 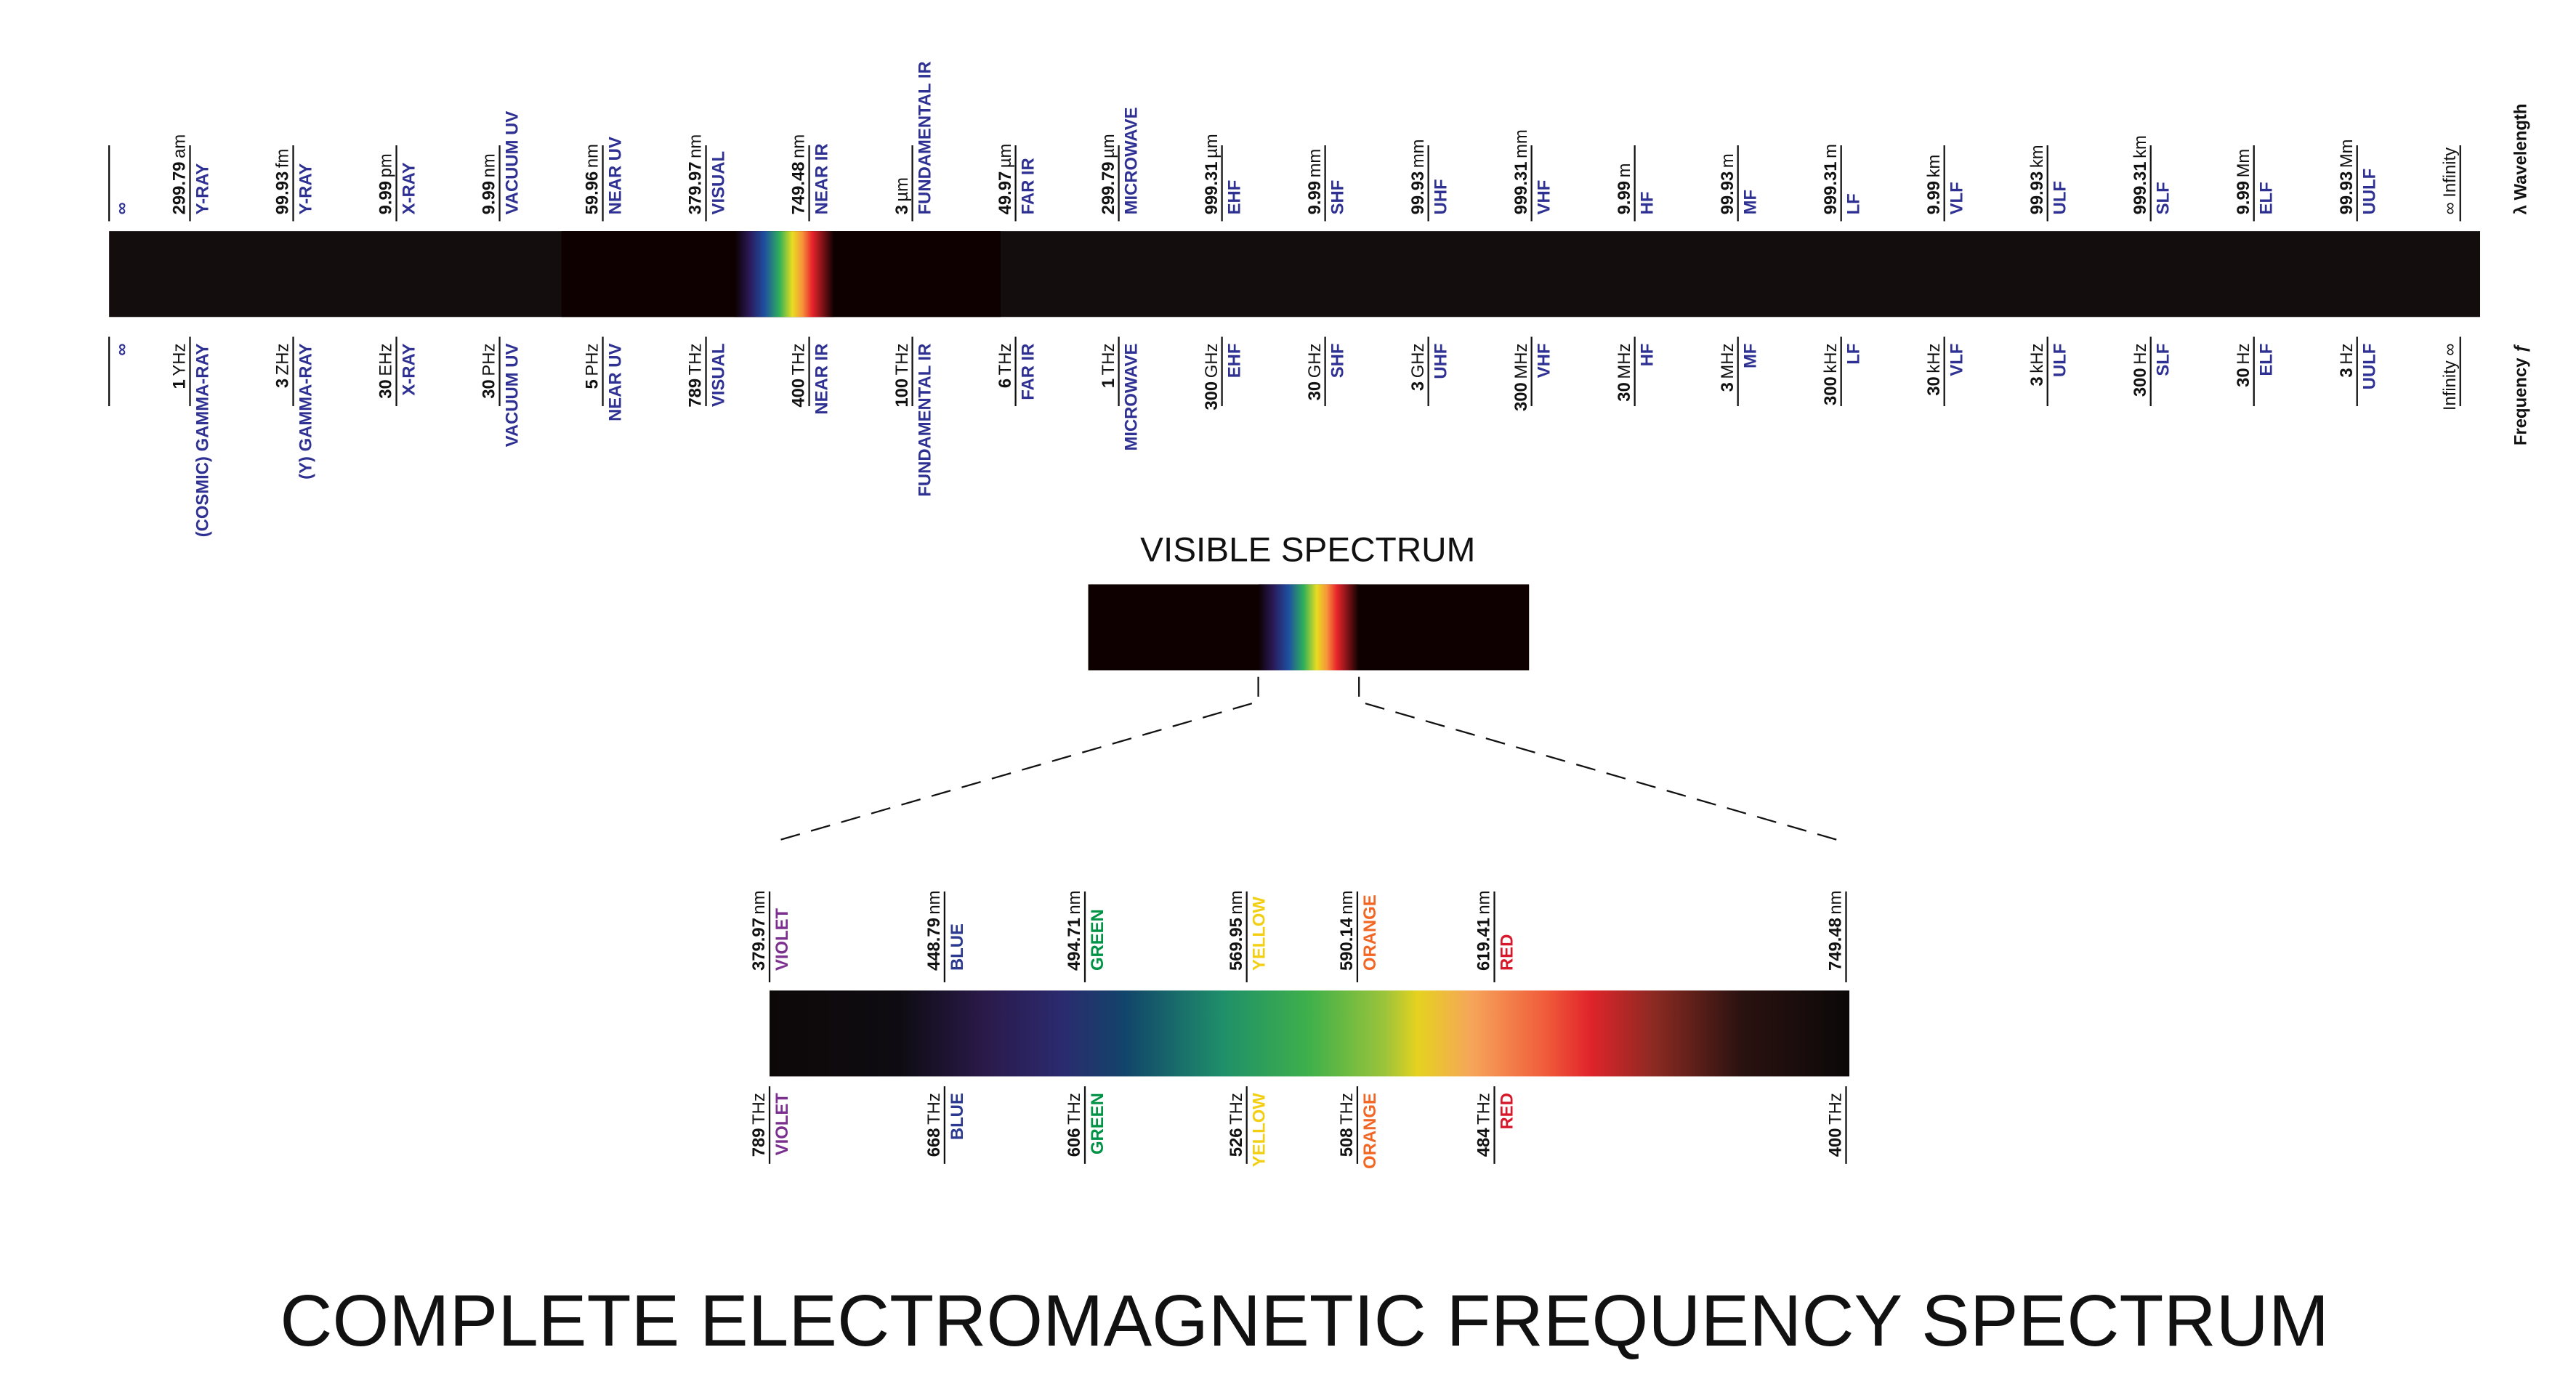 What do you see at coordinates (1212, 361) in the screenshot?
I see `unit: GHz` at bounding box center [1212, 361].